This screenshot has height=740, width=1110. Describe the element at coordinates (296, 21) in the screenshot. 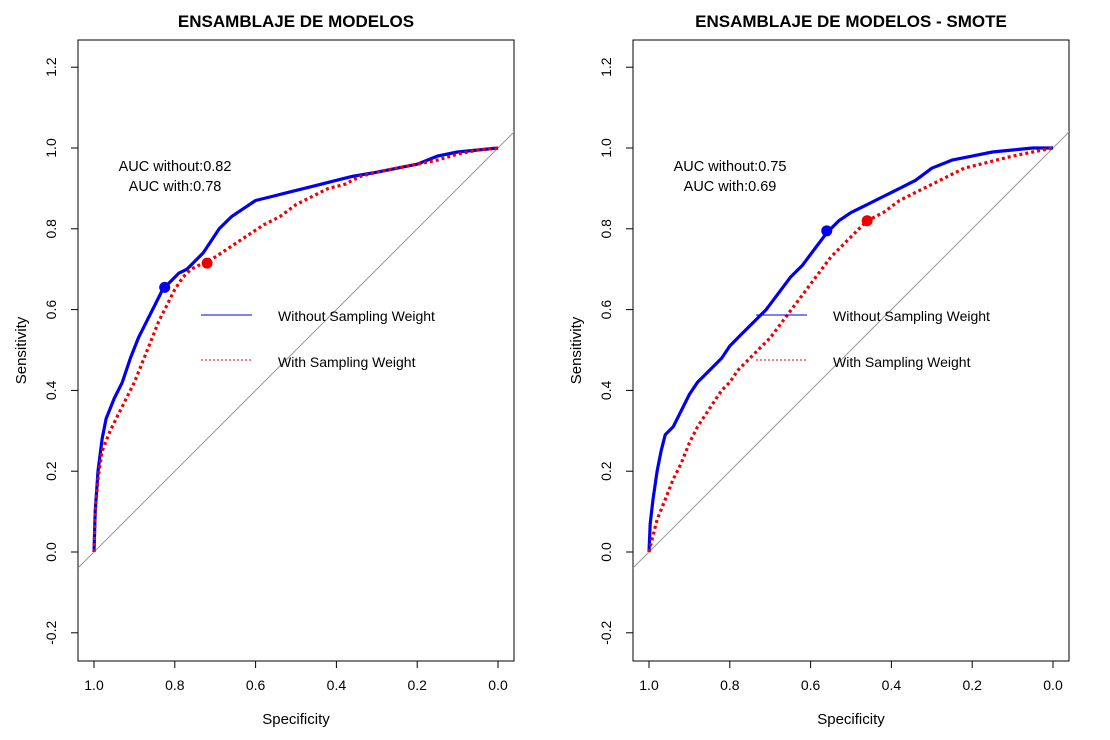

I see `chart-title: ENSAMBLAJE DE MODELOS` at that location.